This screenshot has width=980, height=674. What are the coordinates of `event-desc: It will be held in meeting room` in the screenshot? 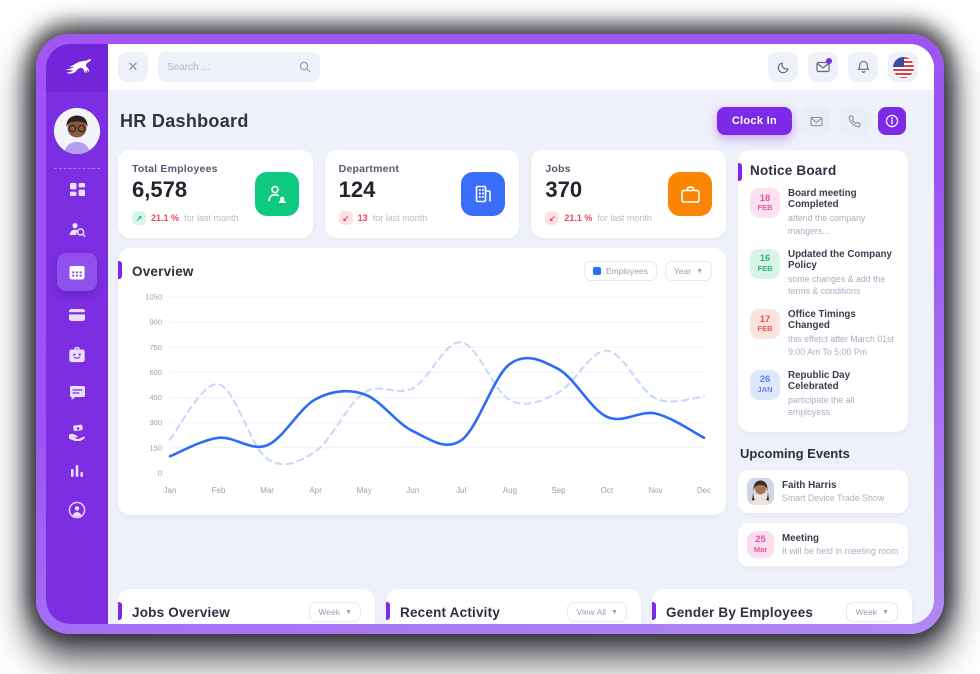 It's located at (840, 551).